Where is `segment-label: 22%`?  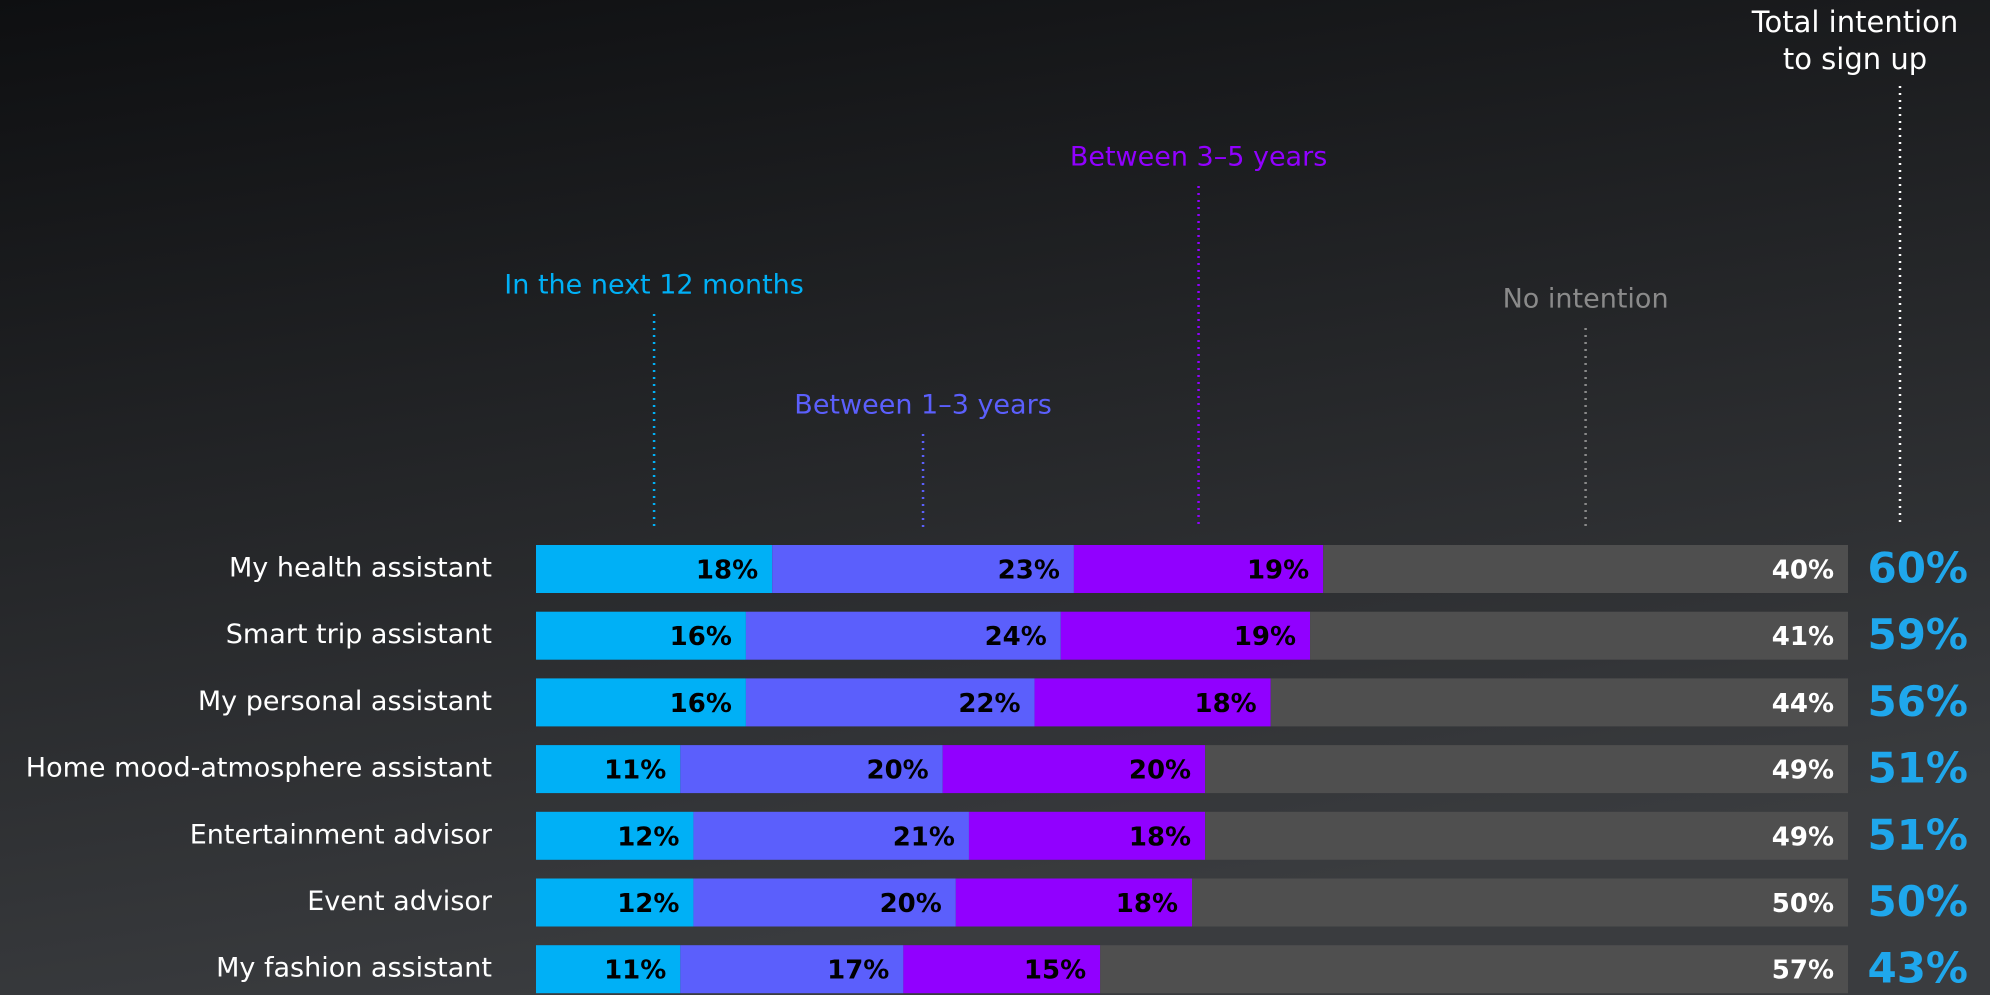 segment-label: 22% is located at coordinates (989, 704).